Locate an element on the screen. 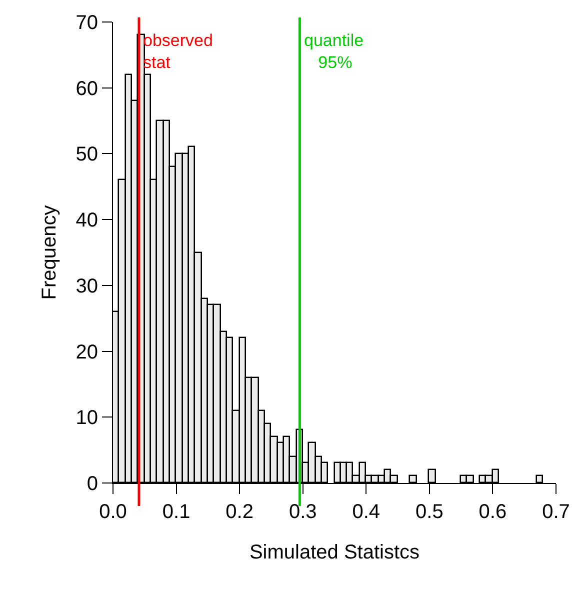 The height and width of the screenshot is (590, 582). x-tick-label: 0.5 is located at coordinates (430, 512).